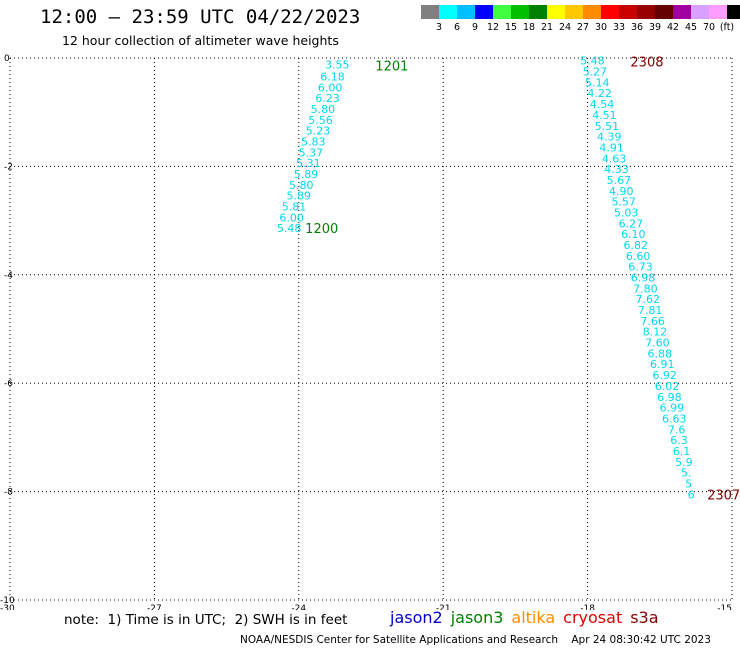  What do you see at coordinates (533, 617) in the screenshot?
I see `satellite-legend-item: altika` at bounding box center [533, 617].